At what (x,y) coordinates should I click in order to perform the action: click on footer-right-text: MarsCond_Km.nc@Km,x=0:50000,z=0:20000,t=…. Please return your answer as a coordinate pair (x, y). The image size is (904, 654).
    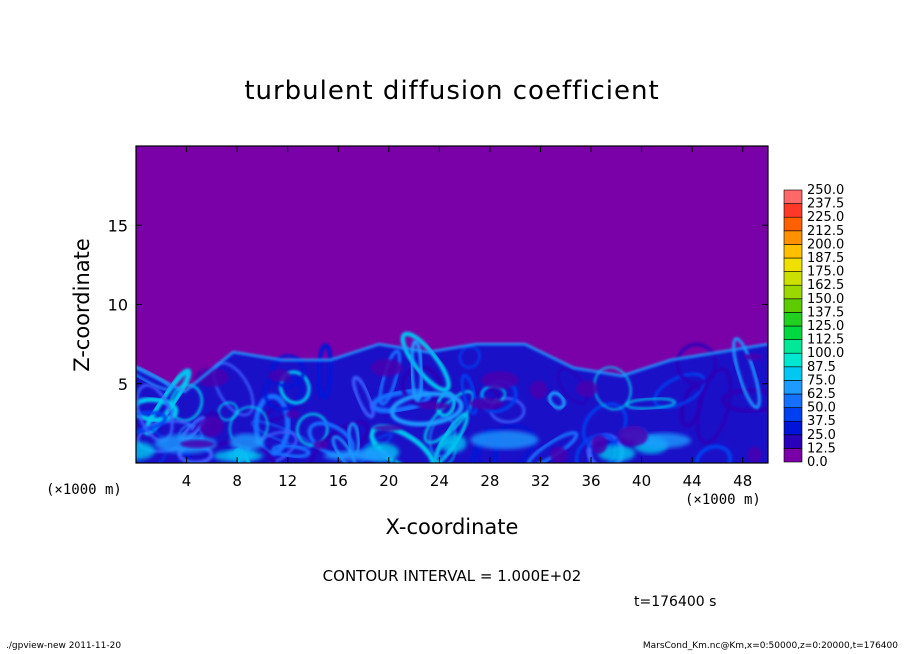
    Looking at the image, I should click on (770, 646).